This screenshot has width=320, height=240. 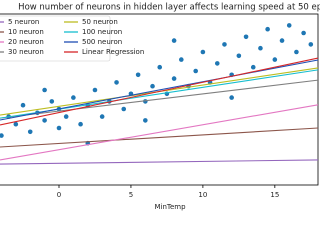 What do you see at coordinates (26, 32) in the screenshot?
I see `legend-label: 10 neuron` at bounding box center [26, 32].